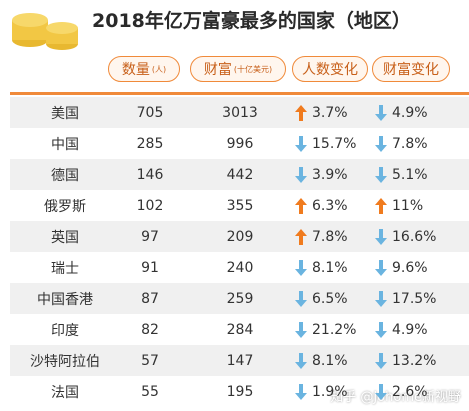 This screenshot has width=469, height=411. What do you see at coordinates (65, 237) in the screenshot?
I see `country: 英国` at bounding box center [65, 237].